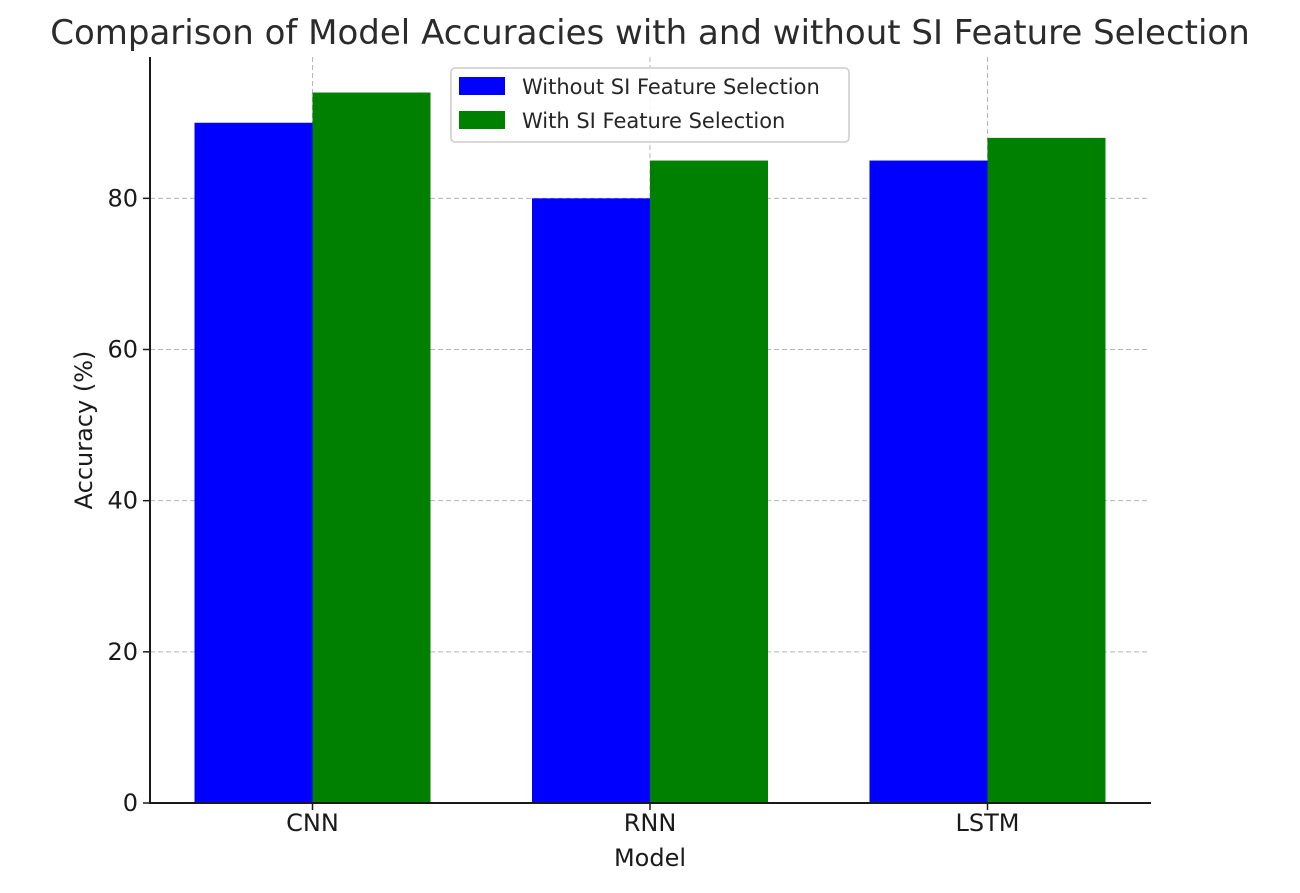 Image resolution: width=1300 pixels, height=893 pixels. I want to click on y-tick-label: 20, so click(122, 652).